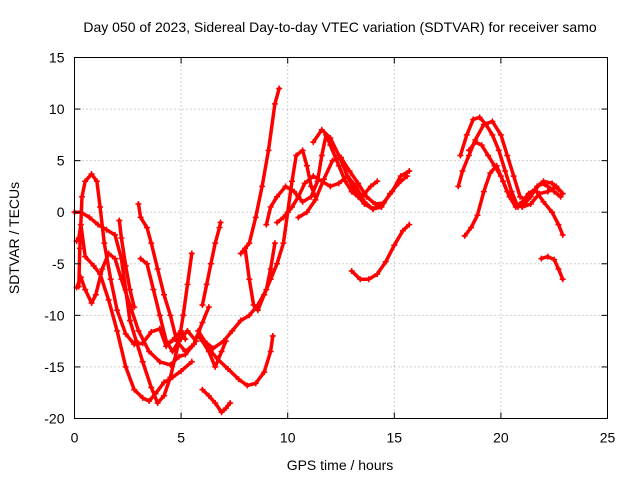 The width and height of the screenshot is (640, 480). What do you see at coordinates (61, 161) in the screenshot?
I see `y-tick-label: 5` at bounding box center [61, 161].